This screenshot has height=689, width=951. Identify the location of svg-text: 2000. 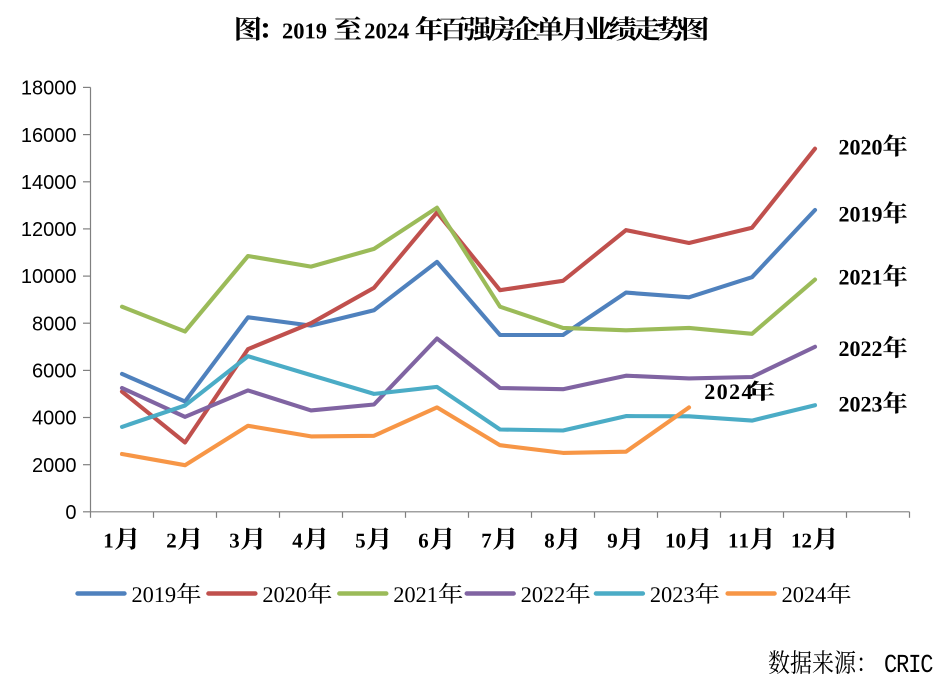
(54, 466).